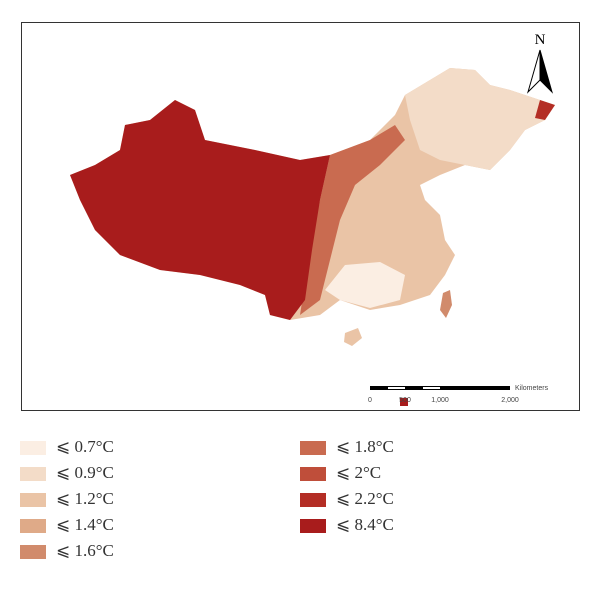  Describe the element at coordinates (85, 524) in the screenshot. I see `legend-label: ⩽ 1.4°C` at that location.